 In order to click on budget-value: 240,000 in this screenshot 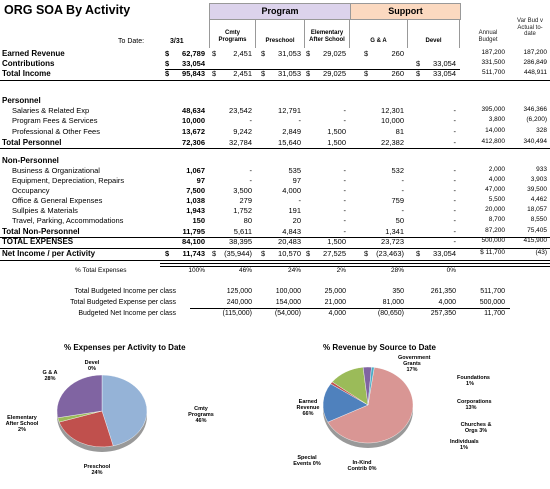, I will do `click(239, 302)`.